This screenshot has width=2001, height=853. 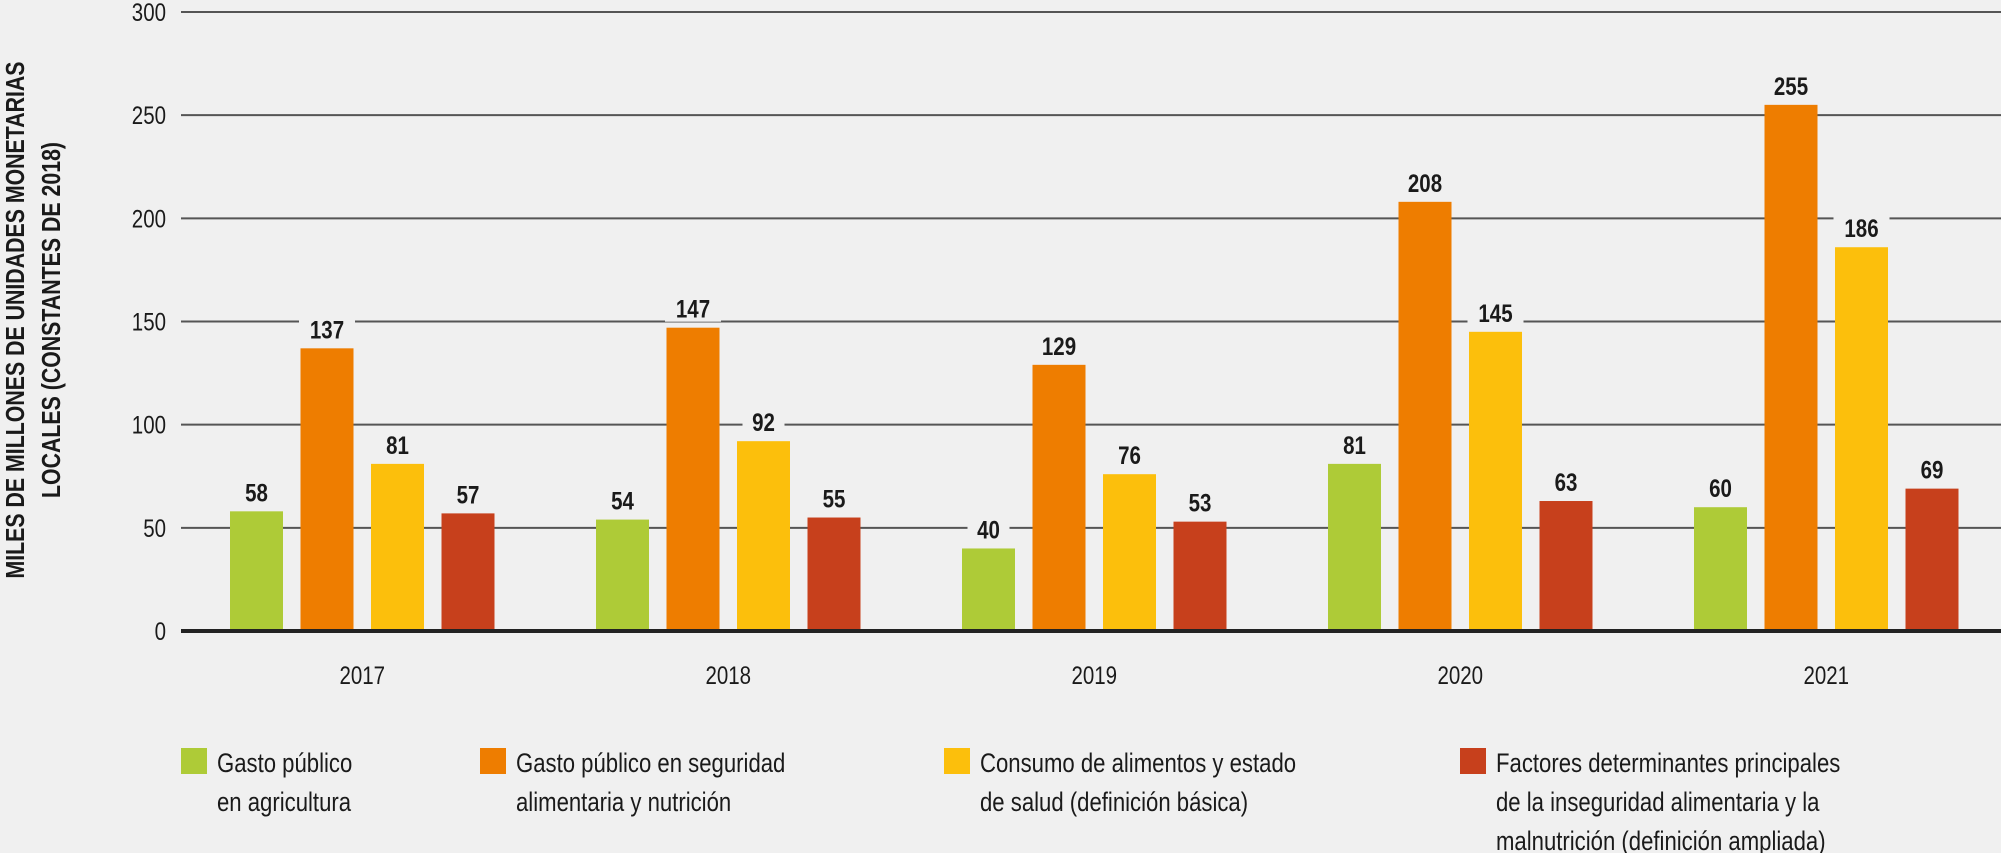 I want to click on x-axis-ticks: 2017 2018 2019 2020 2021, so click(x=1094, y=675).